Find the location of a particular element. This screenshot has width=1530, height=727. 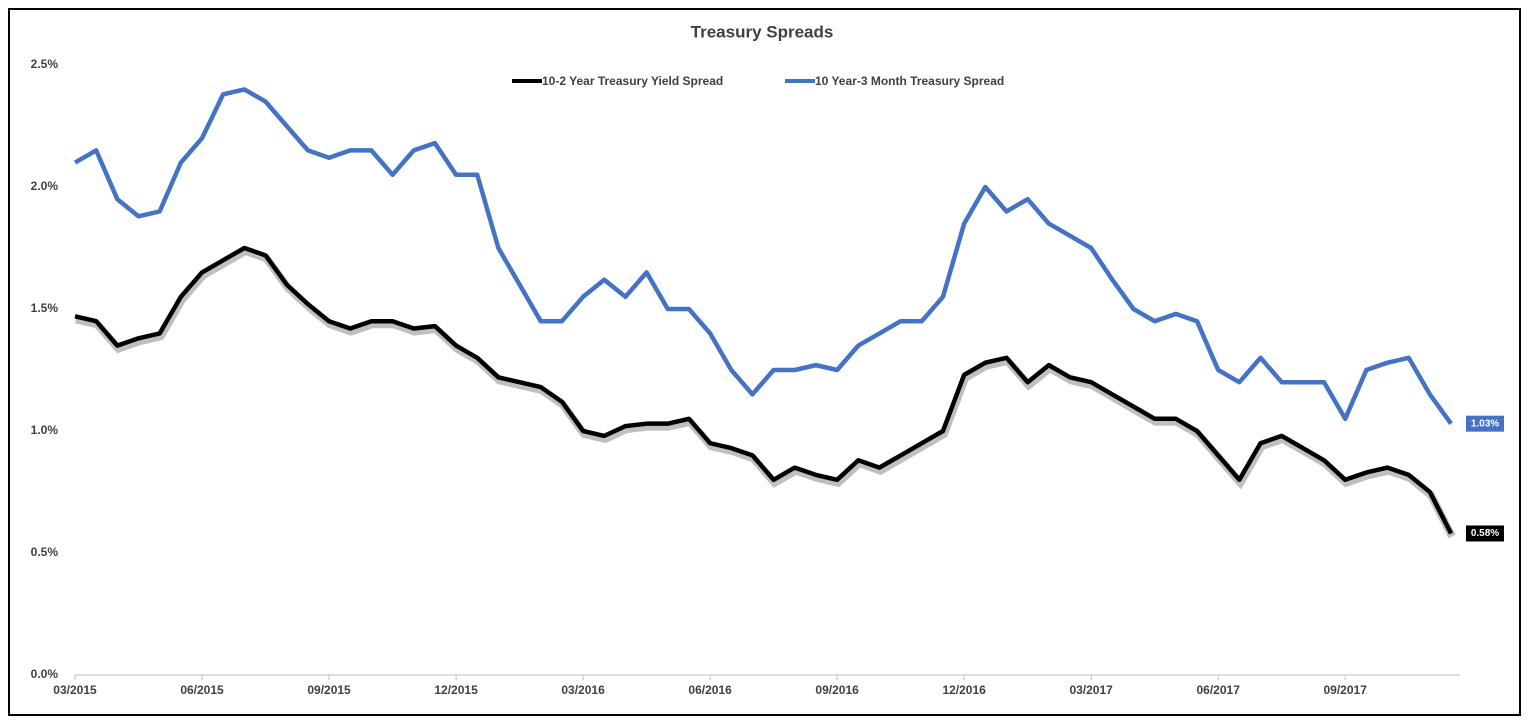

legend-label: 10-2 Year Treasury Yield Spread is located at coordinates (632, 81).